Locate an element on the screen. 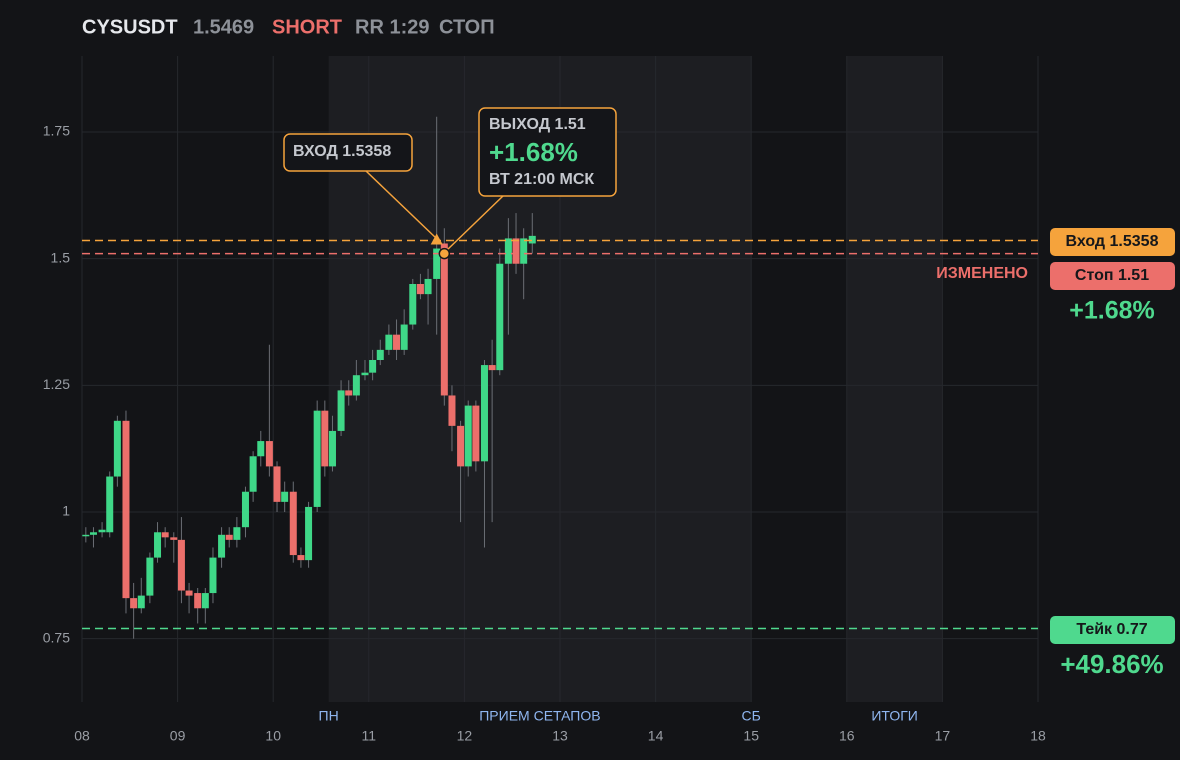 The image size is (1180, 760). symbol: CYSUSDT is located at coordinates (130, 27).